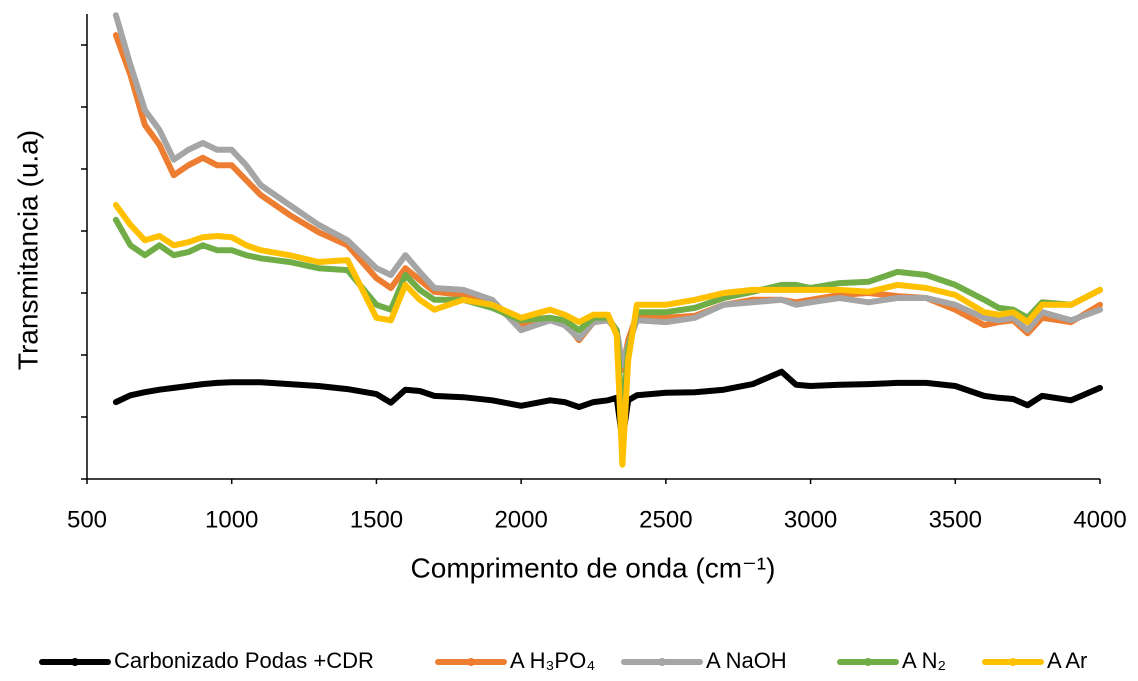  What do you see at coordinates (746, 660) in the screenshot?
I see `legend-label: A NaOH` at bounding box center [746, 660].